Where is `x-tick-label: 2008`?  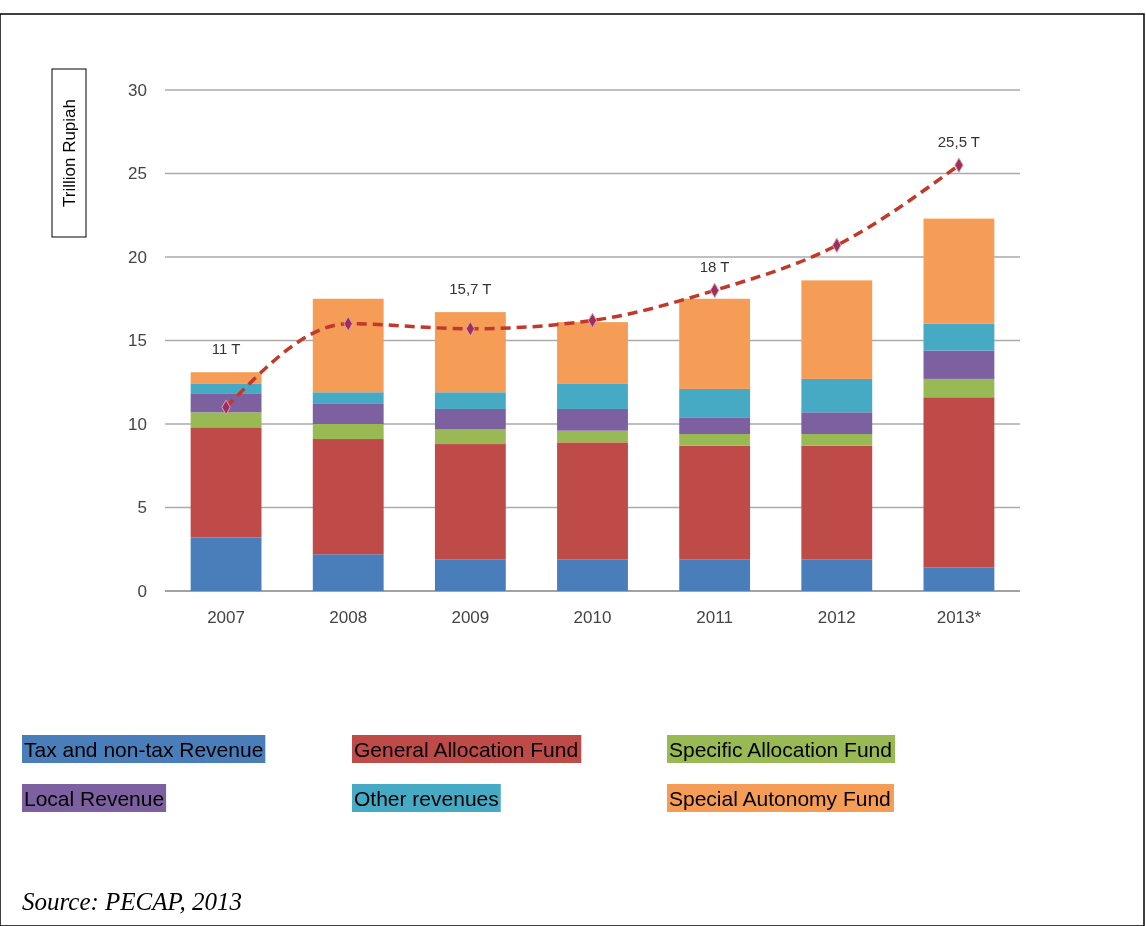 x-tick-label: 2008 is located at coordinates (348, 617).